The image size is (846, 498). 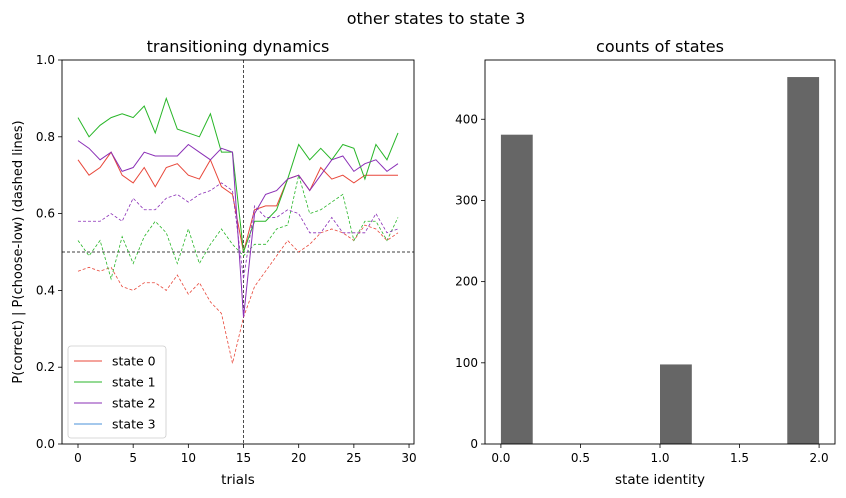 I want to click on figure-suptitle: other states to state 3, so click(x=436, y=18).